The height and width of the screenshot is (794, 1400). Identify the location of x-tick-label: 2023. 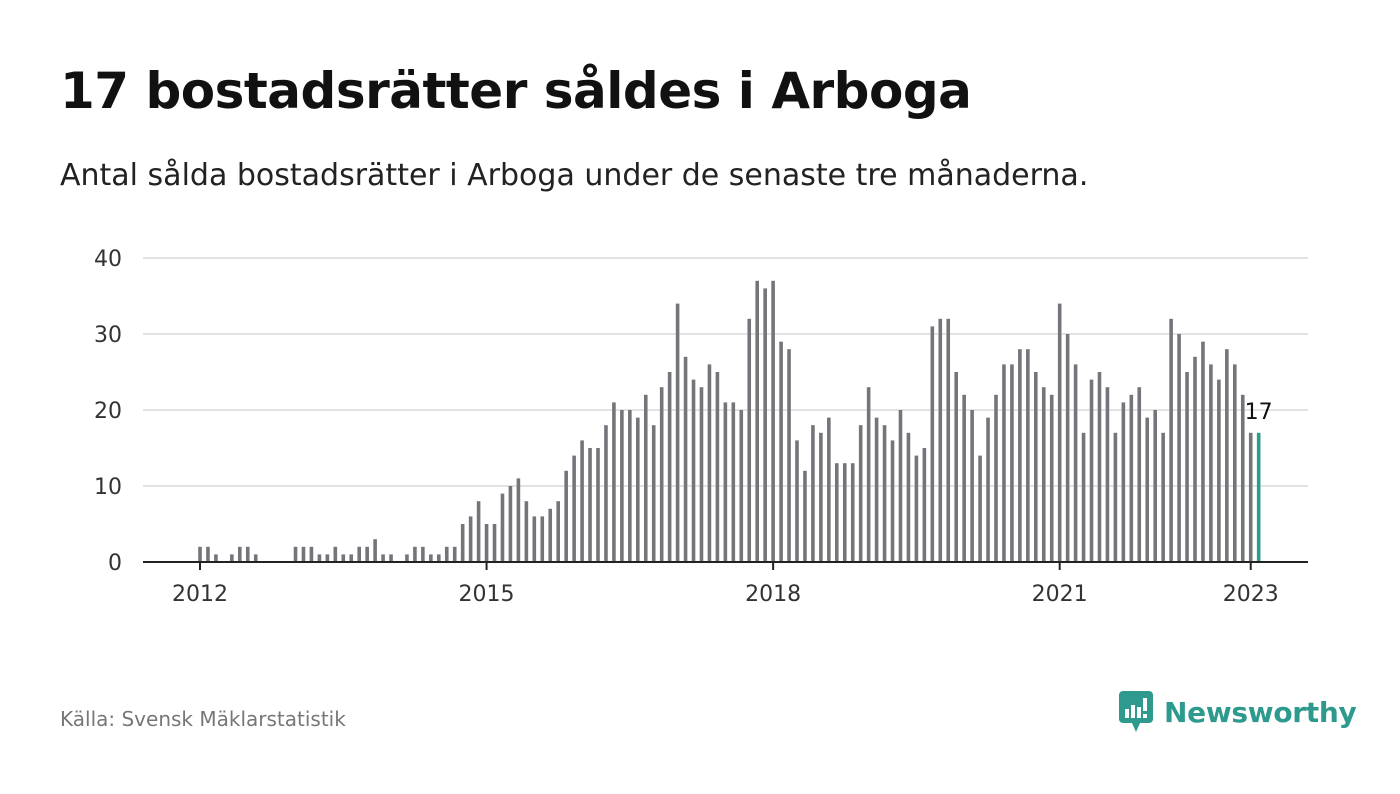
(1251, 594).